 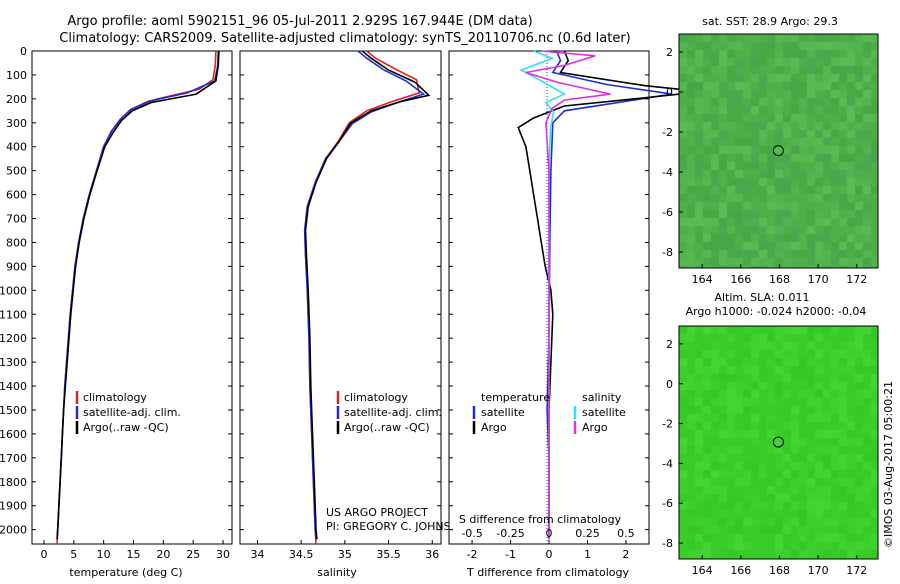 I want to click on map-xtick-label: 166, so click(x=740, y=279).